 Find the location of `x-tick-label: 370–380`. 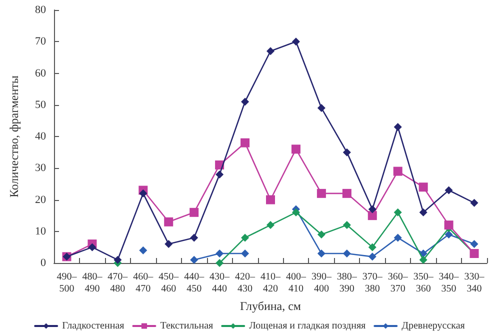

x-tick-label: 370–380 is located at coordinates (373, 283).